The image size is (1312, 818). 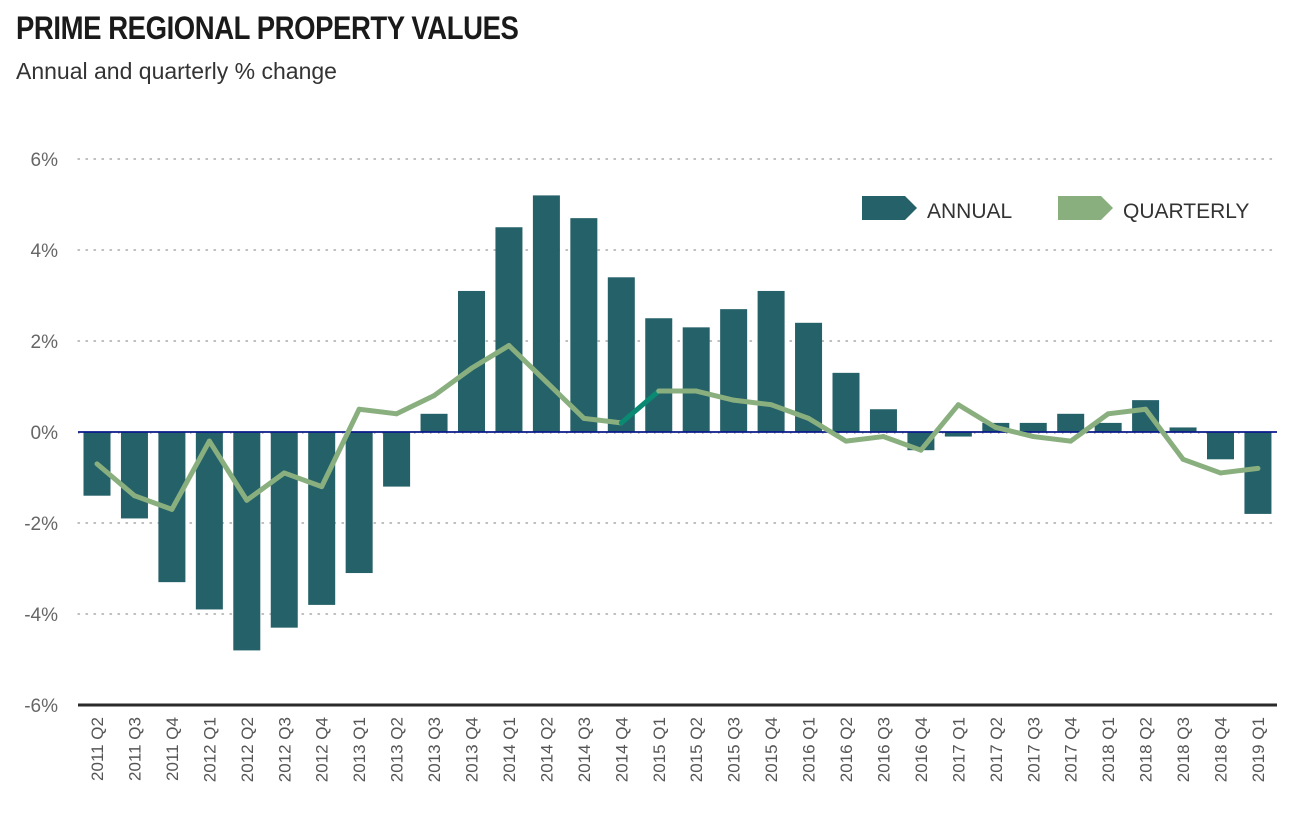 I want to click on x-tick-label: 2017 Q1, so click(x=958, y=749).